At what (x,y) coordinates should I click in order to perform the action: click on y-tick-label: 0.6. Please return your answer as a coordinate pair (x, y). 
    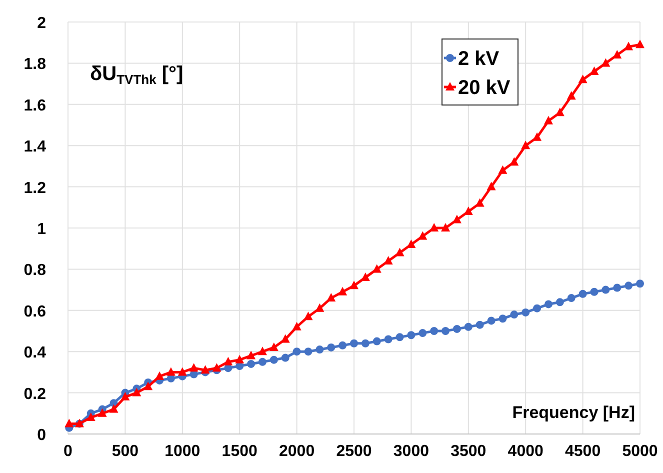
    Looking at the image, I should click on (35, 311).